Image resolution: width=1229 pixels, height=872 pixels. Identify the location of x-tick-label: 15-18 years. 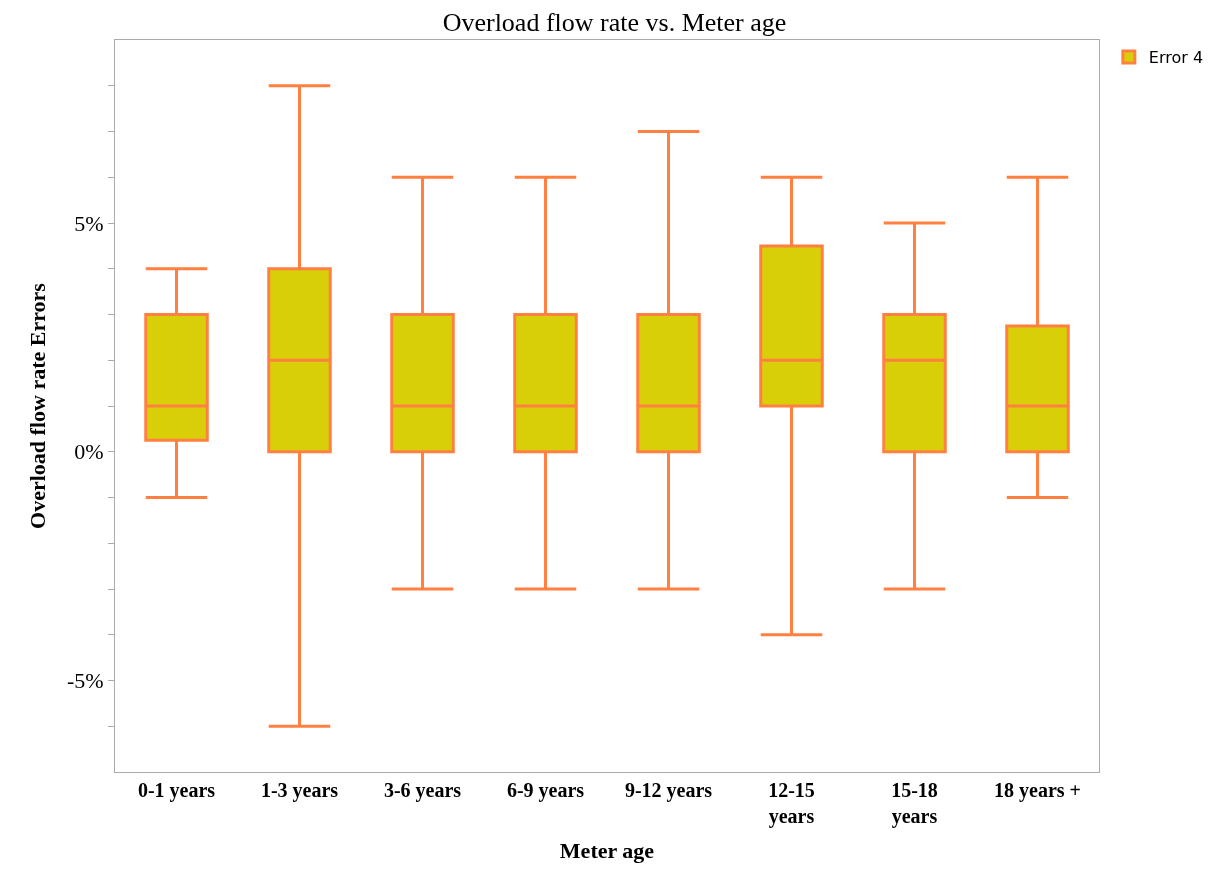
(914, 803).